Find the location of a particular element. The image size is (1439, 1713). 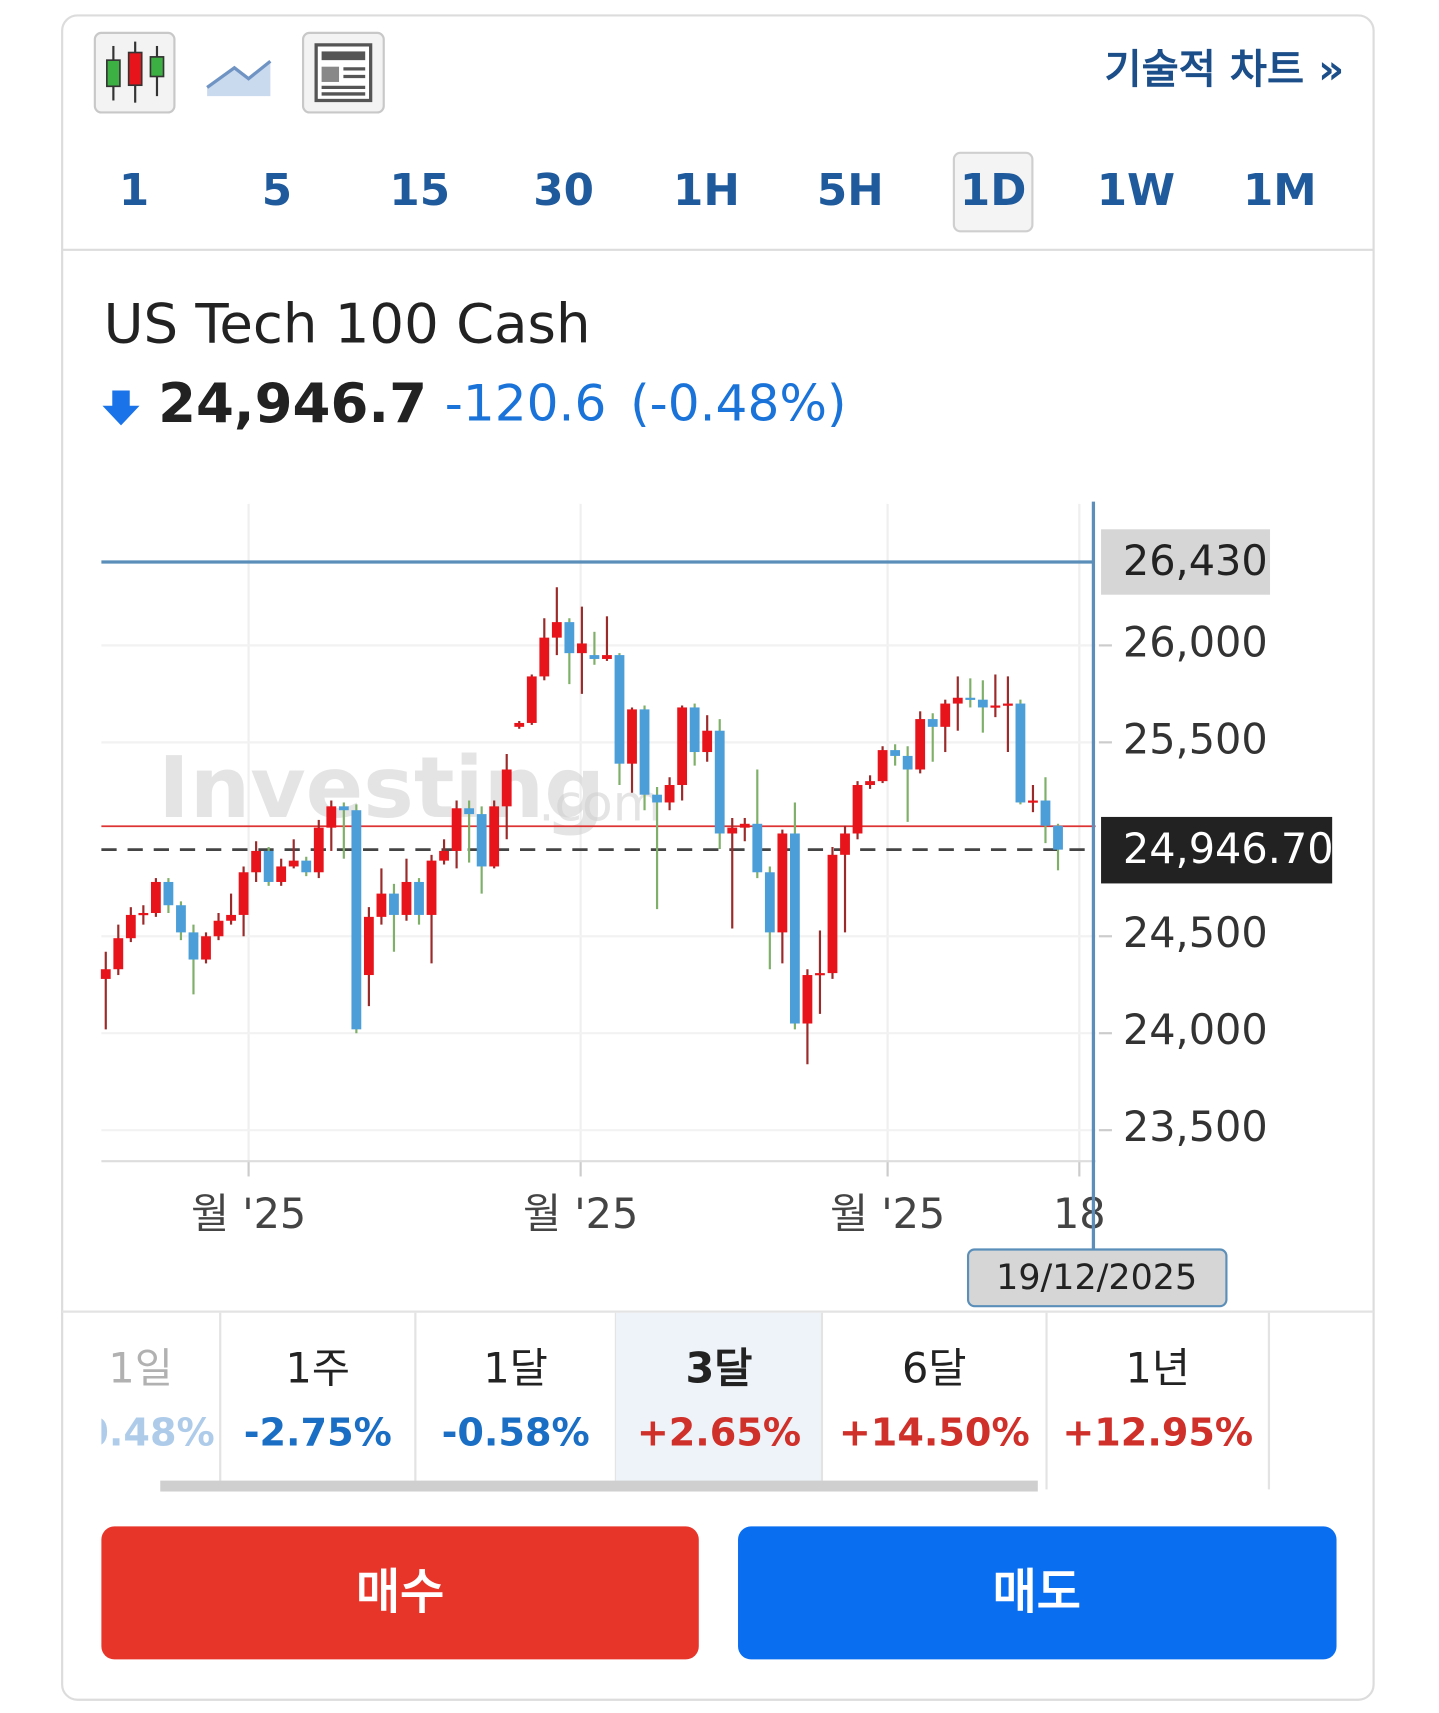

price-change: -120.6 is located at coordinates (526, 402).